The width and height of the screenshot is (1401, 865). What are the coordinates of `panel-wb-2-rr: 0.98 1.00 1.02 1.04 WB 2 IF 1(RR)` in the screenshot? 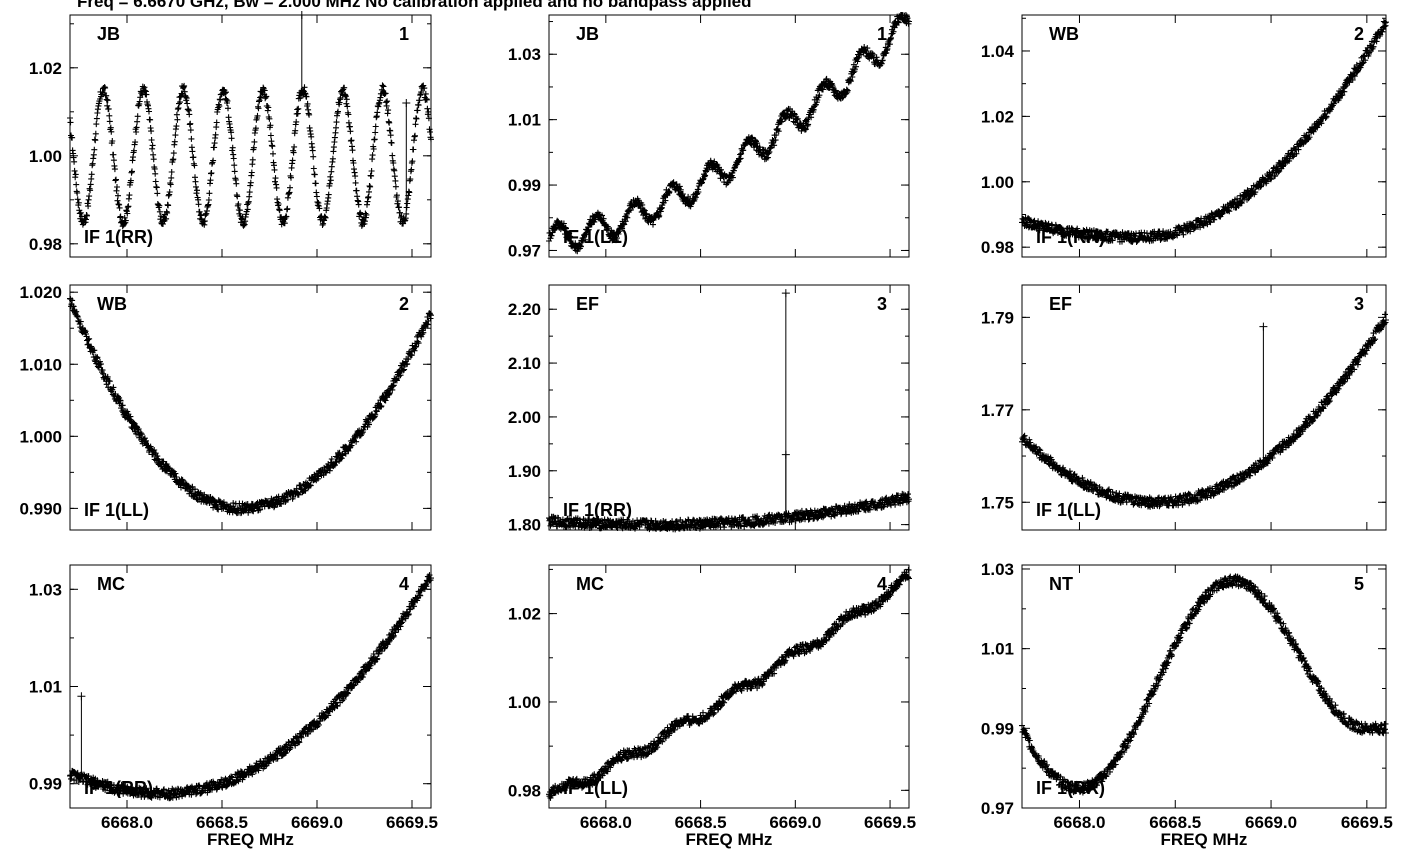 It's located at (1185, 136).